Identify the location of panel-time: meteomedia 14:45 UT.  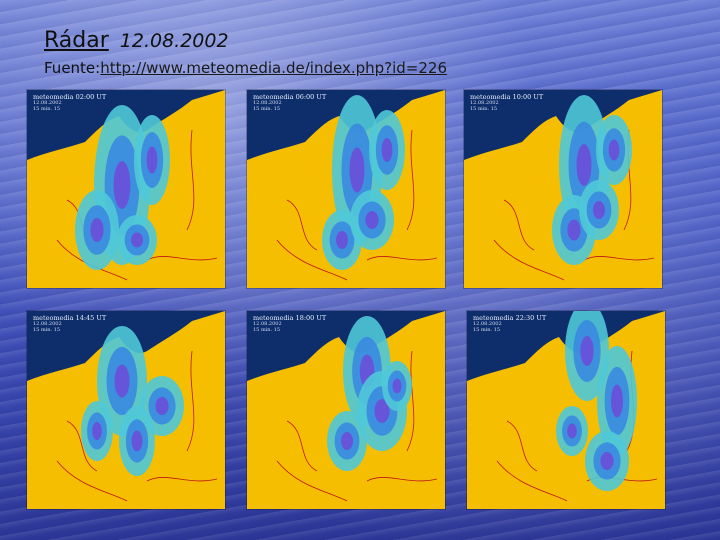
(70, 318).